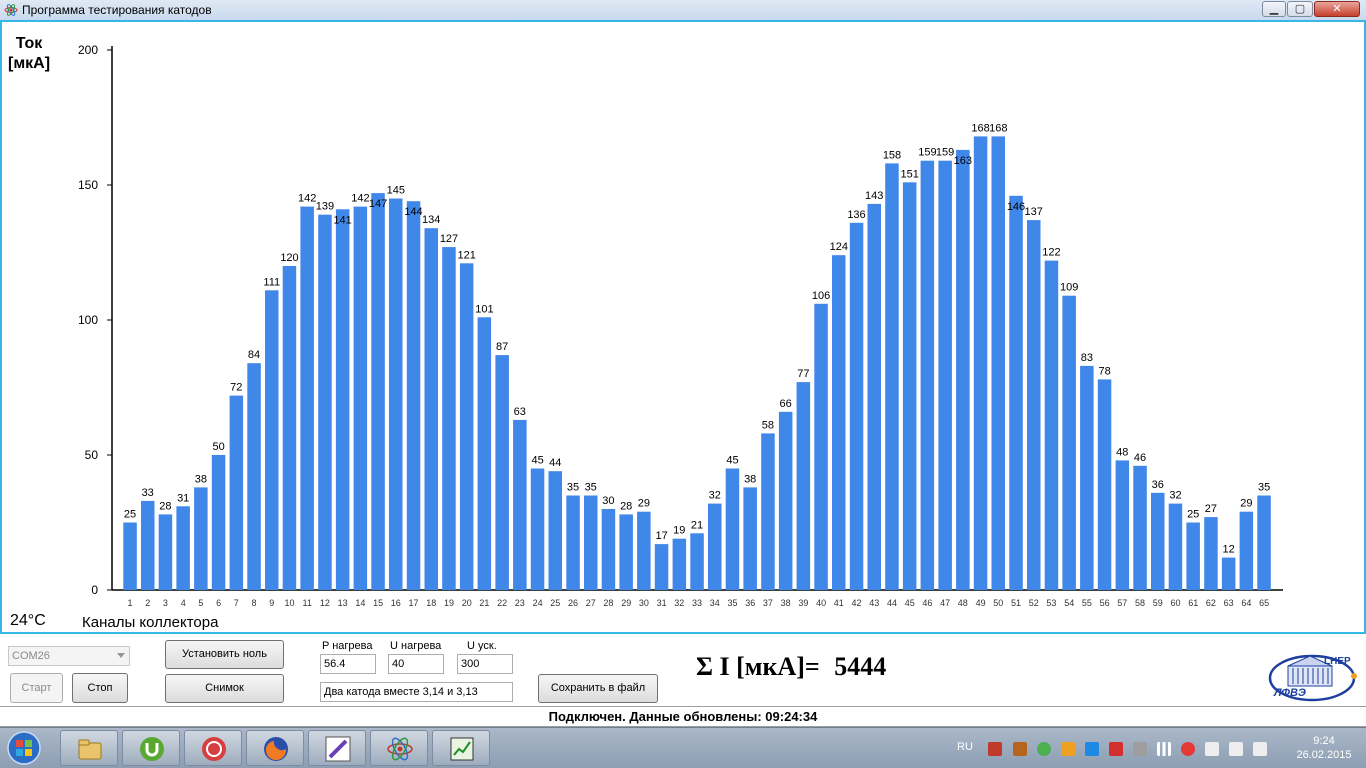 This screenshot has height=768, width=1366. Describe the element at coordinates (413, 212) in the screenshot. I see `bar-value-label: 144` at that location.